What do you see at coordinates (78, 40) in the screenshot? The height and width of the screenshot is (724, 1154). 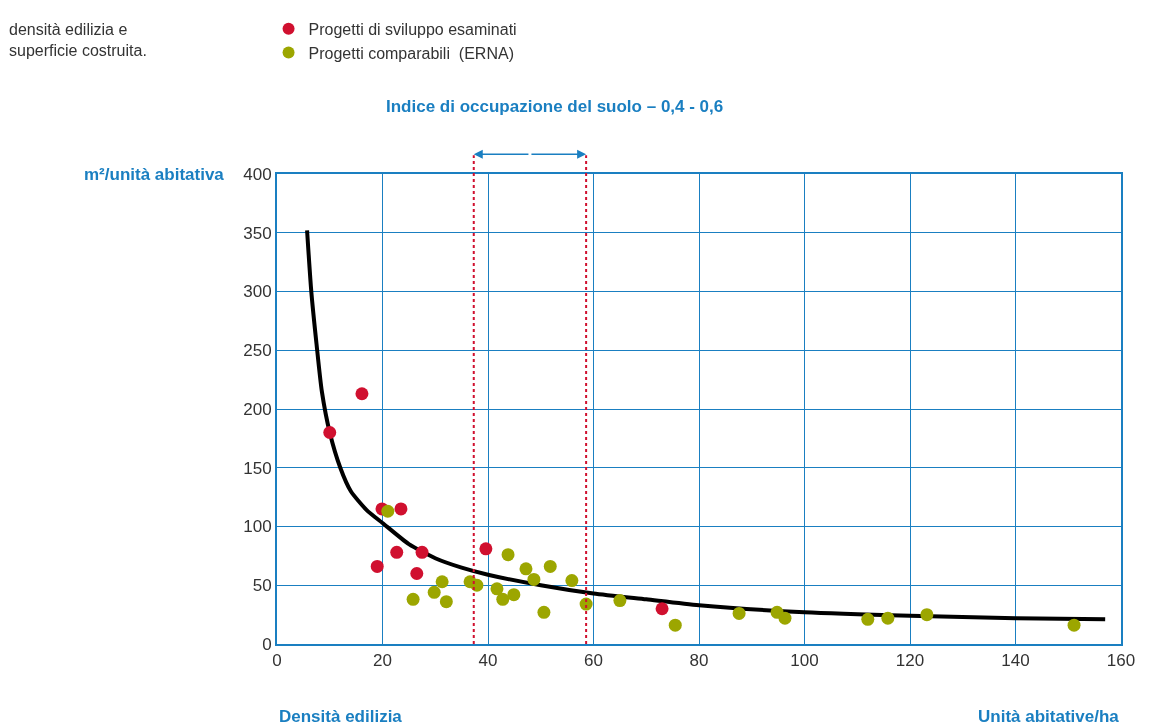 I see `text: densità edilizia e superficie costruita.` at bounding box center [78, 40].